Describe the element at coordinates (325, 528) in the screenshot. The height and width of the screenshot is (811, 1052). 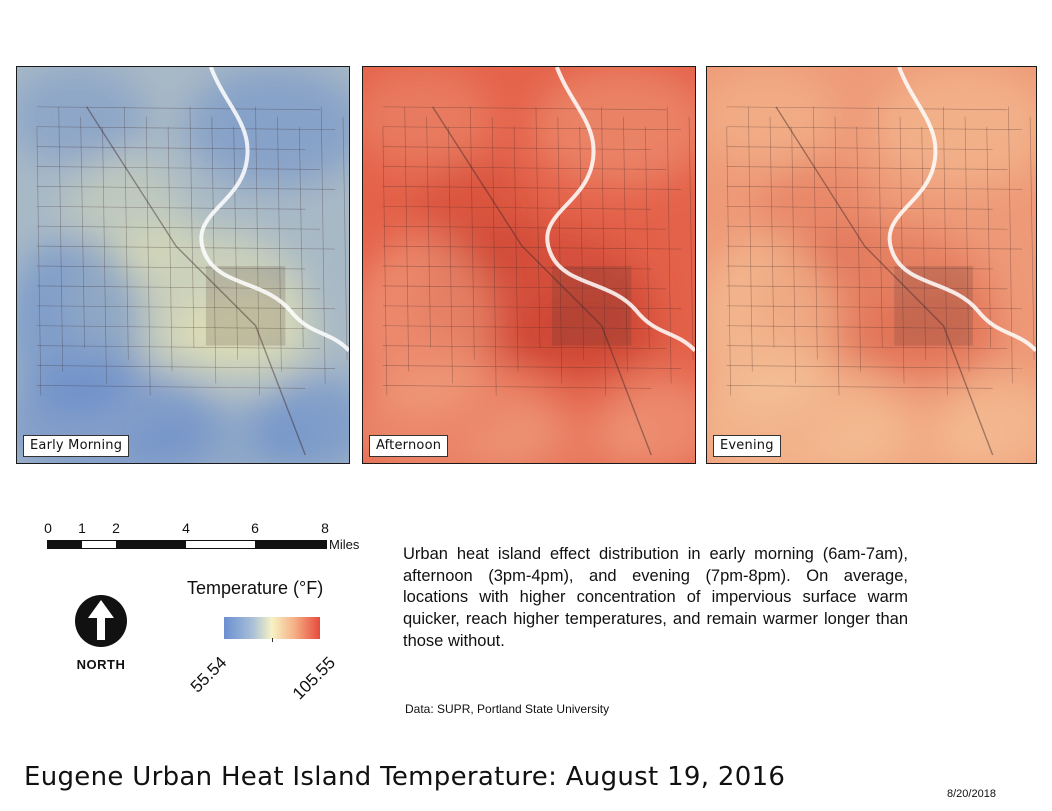
I see `scale-tick: 8` at that location.